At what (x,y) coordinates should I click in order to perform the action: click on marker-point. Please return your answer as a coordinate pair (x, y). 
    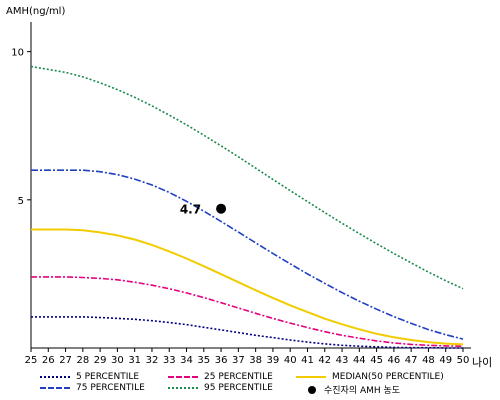
    Looking at the image, I should click on (221, 208).